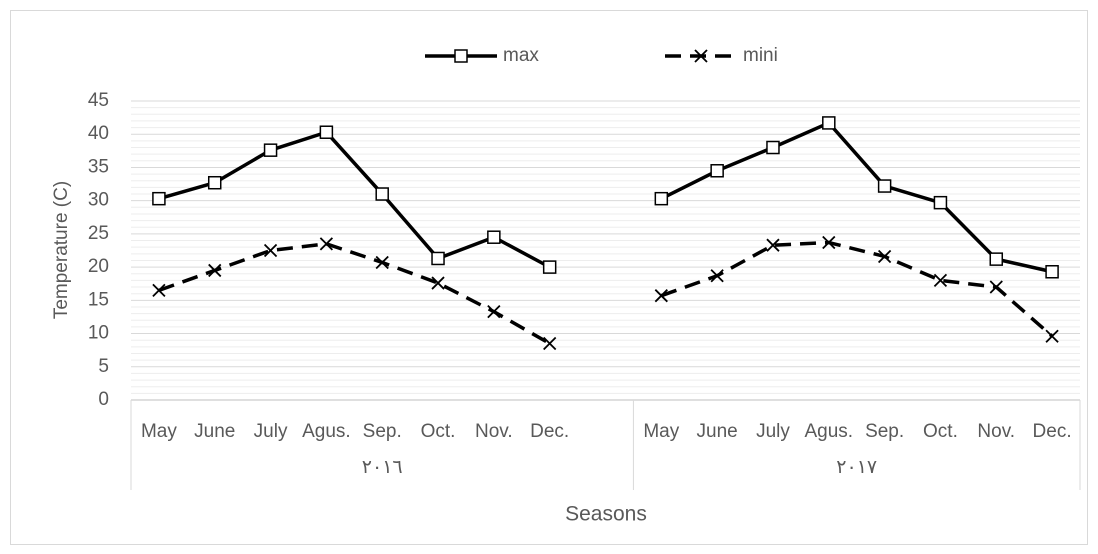 Image resolution: width=1098 pixels, height=554 pixels. I want to click on x-axis-title: Seasons, so click(606, 514).